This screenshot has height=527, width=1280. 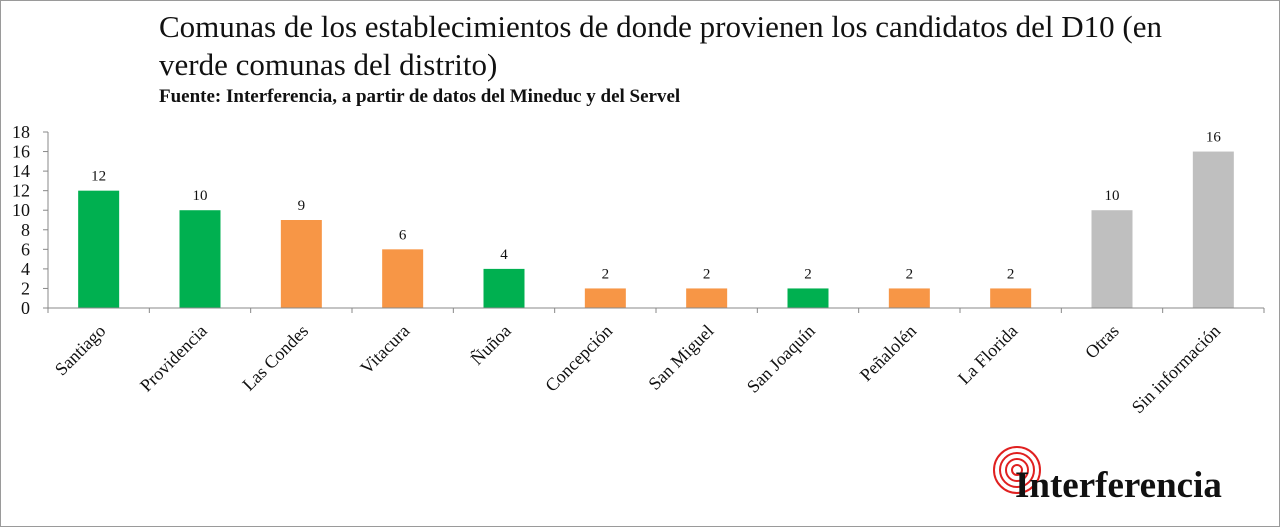 I want to click on data-label: 6, so click(x=403, y=235).